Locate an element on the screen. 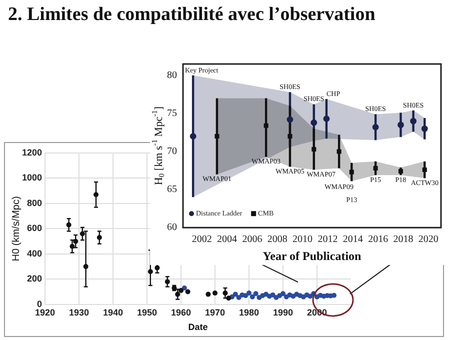  y-tick-label: 600 is located at coordinates (34, 228).